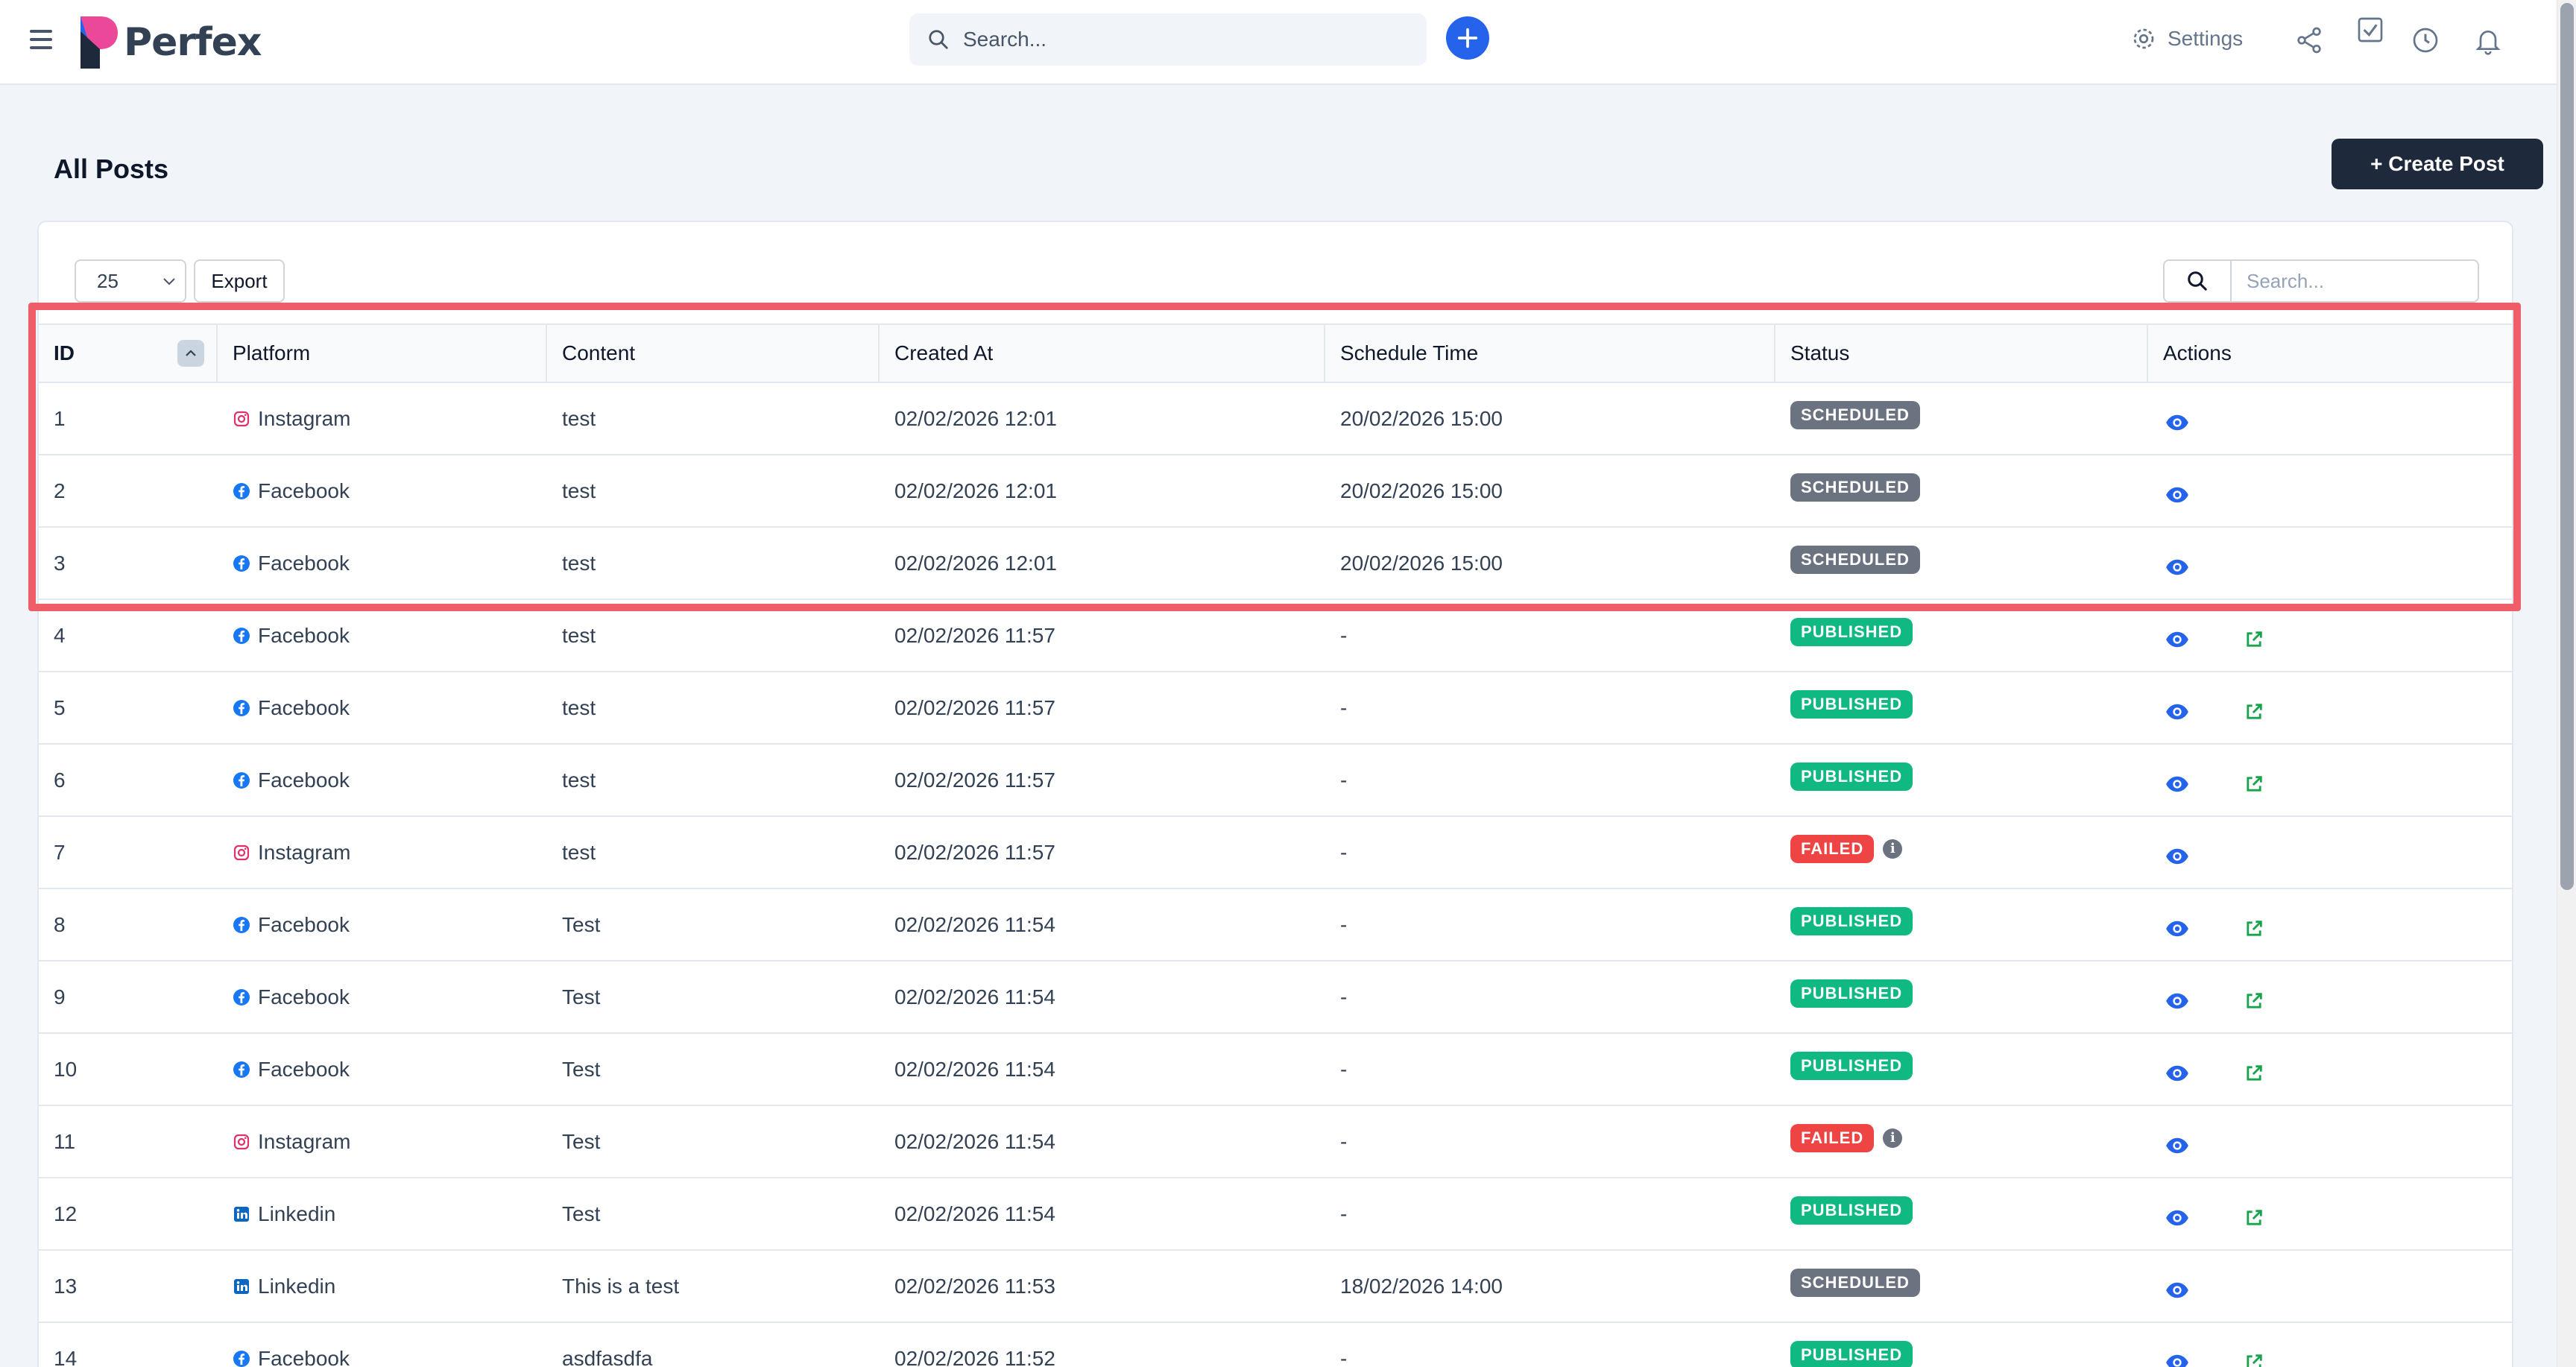  What do you see at coordinates (581, 1141) in the screenshot?
I see `post-content: Test` at bounding box center [581, 1141].